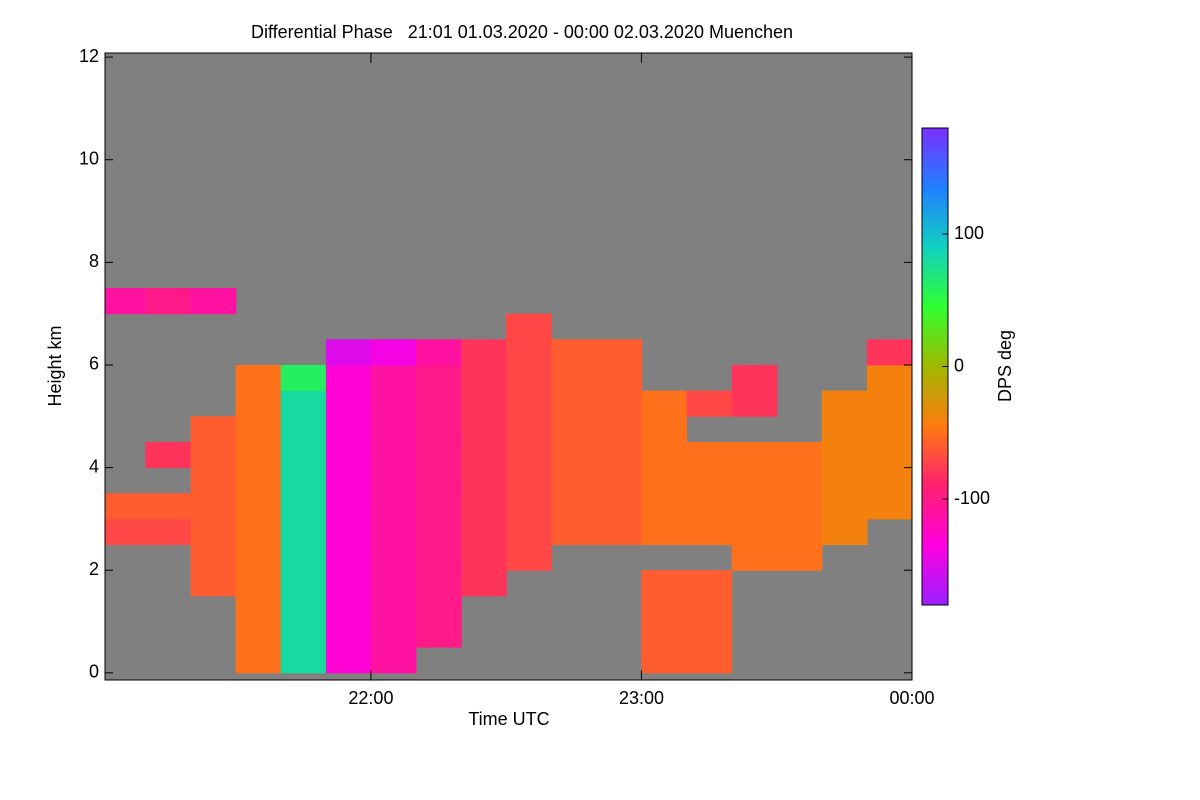 The width and height of the screenshot is (1200, 800). Describe the element at coordinates (370, 698) in the screenshot. I see `x-tick-label: 22:00` at that location.